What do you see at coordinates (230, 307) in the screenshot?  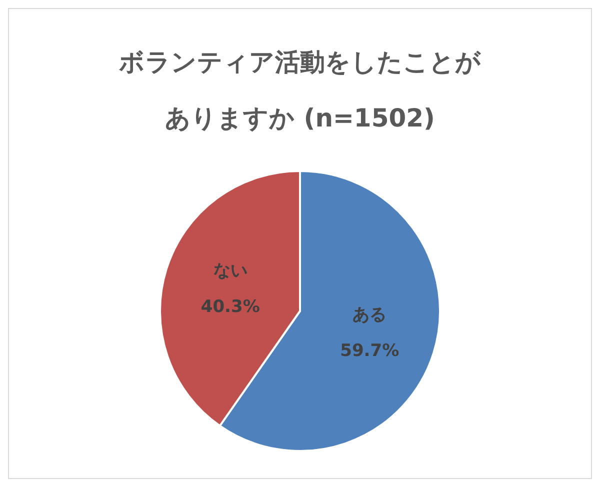 I see `data-label: 40.3%` at bounding box center [230, 307].